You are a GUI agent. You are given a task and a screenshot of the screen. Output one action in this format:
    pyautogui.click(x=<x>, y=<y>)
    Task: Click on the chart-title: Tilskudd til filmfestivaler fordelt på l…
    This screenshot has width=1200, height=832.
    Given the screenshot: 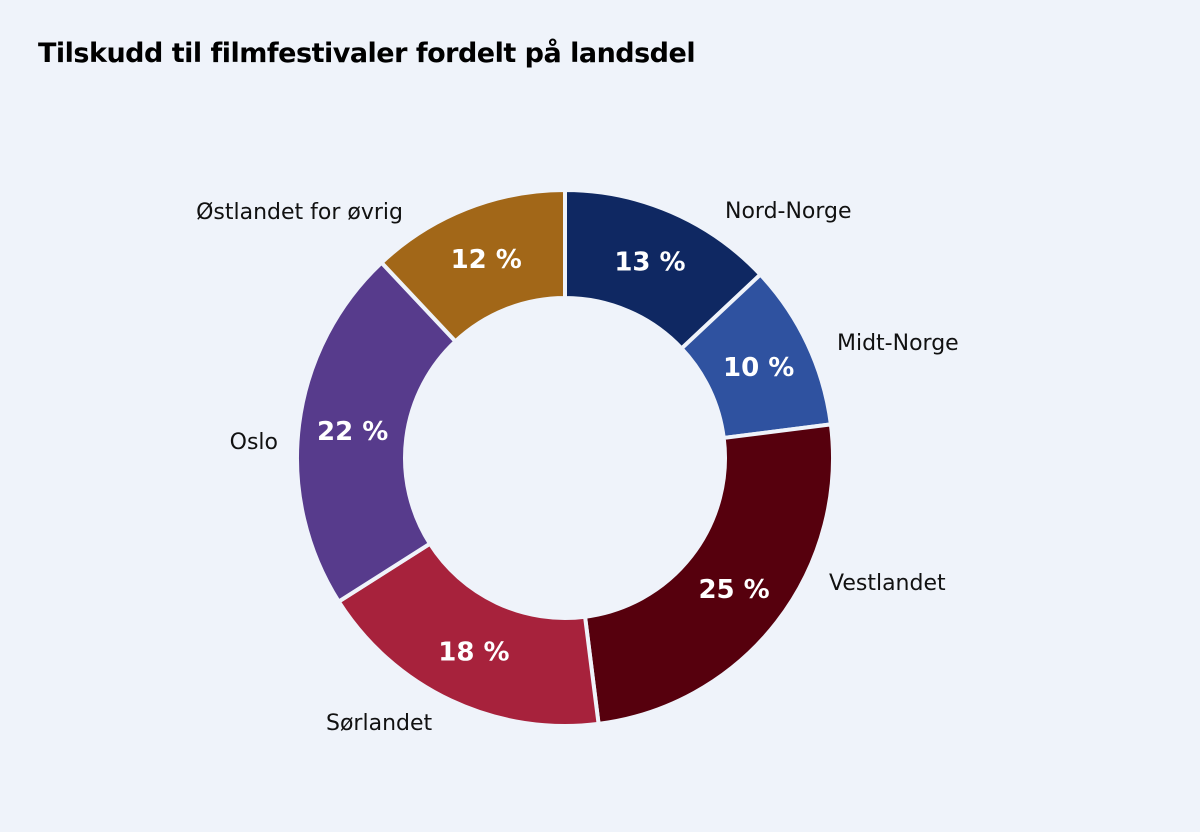 What is the action you would take?
    pyautogui.click(x=367, y=53)
    